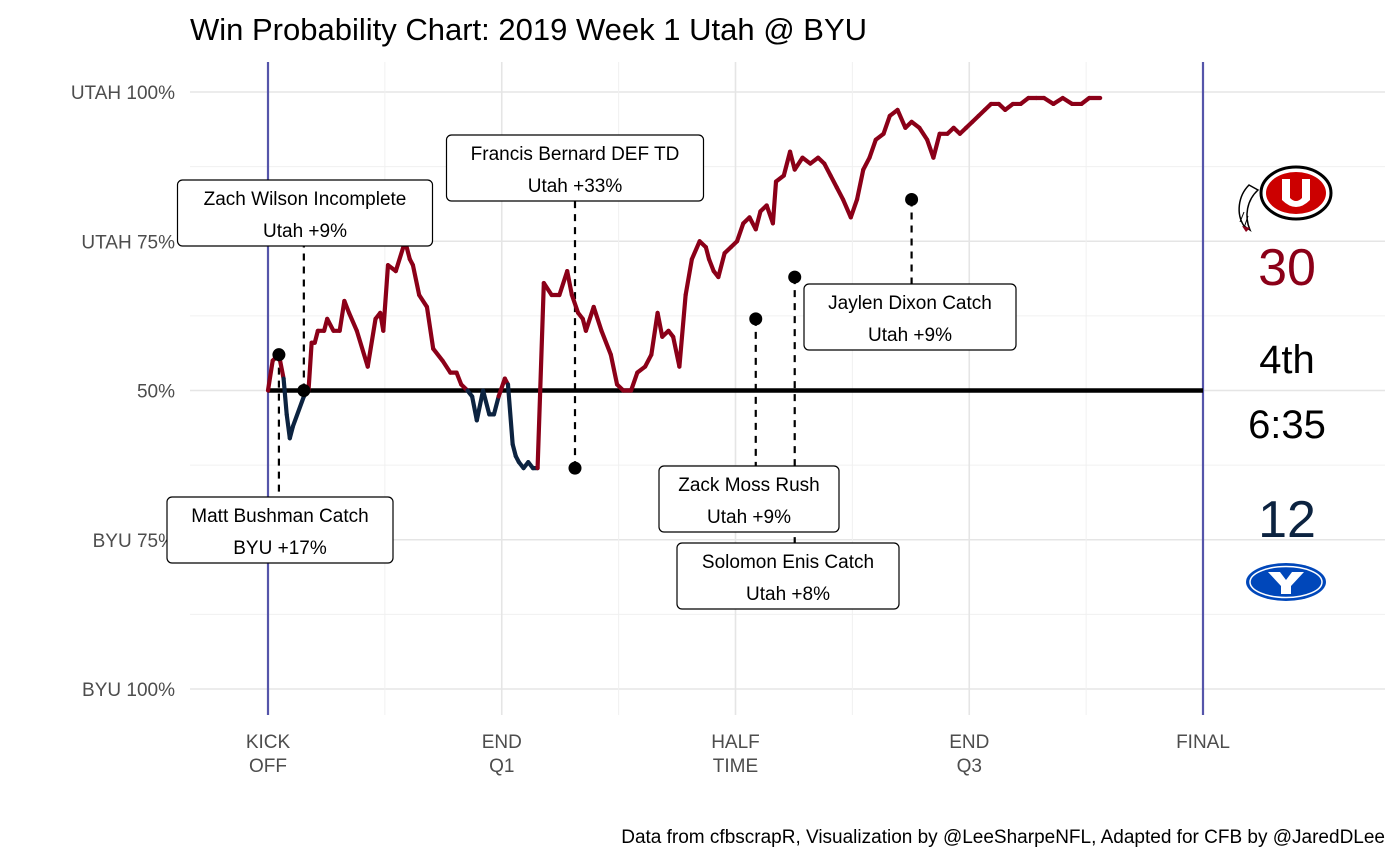  Describe the element at coordinates (268, 742) in the screenshot. I see `x-tick-label: KICK` at that location.